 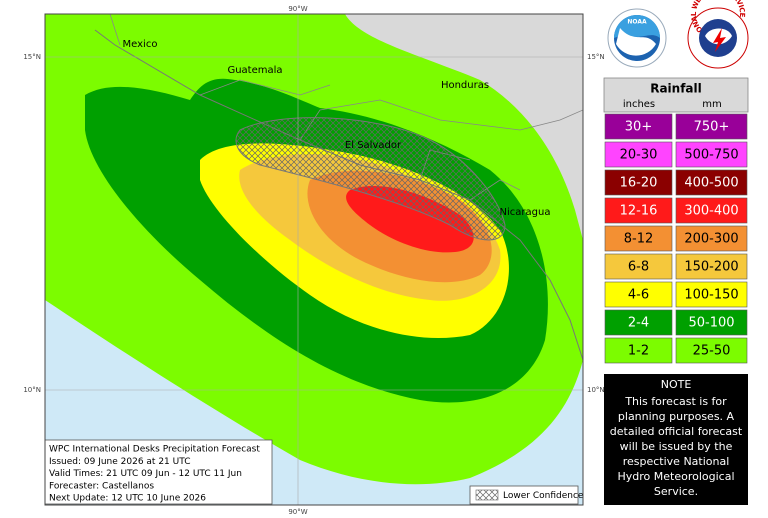 I want to click on legend-mm: 400-500, so click(x=711, y=183).